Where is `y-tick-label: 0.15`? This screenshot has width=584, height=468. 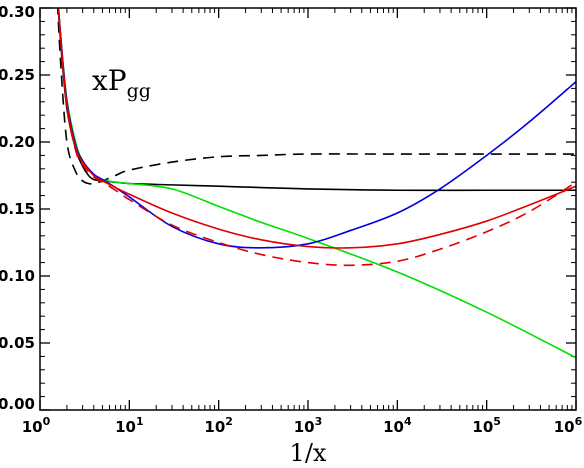
y-tick-label: 0.15 is located at coordinates (17, 209).